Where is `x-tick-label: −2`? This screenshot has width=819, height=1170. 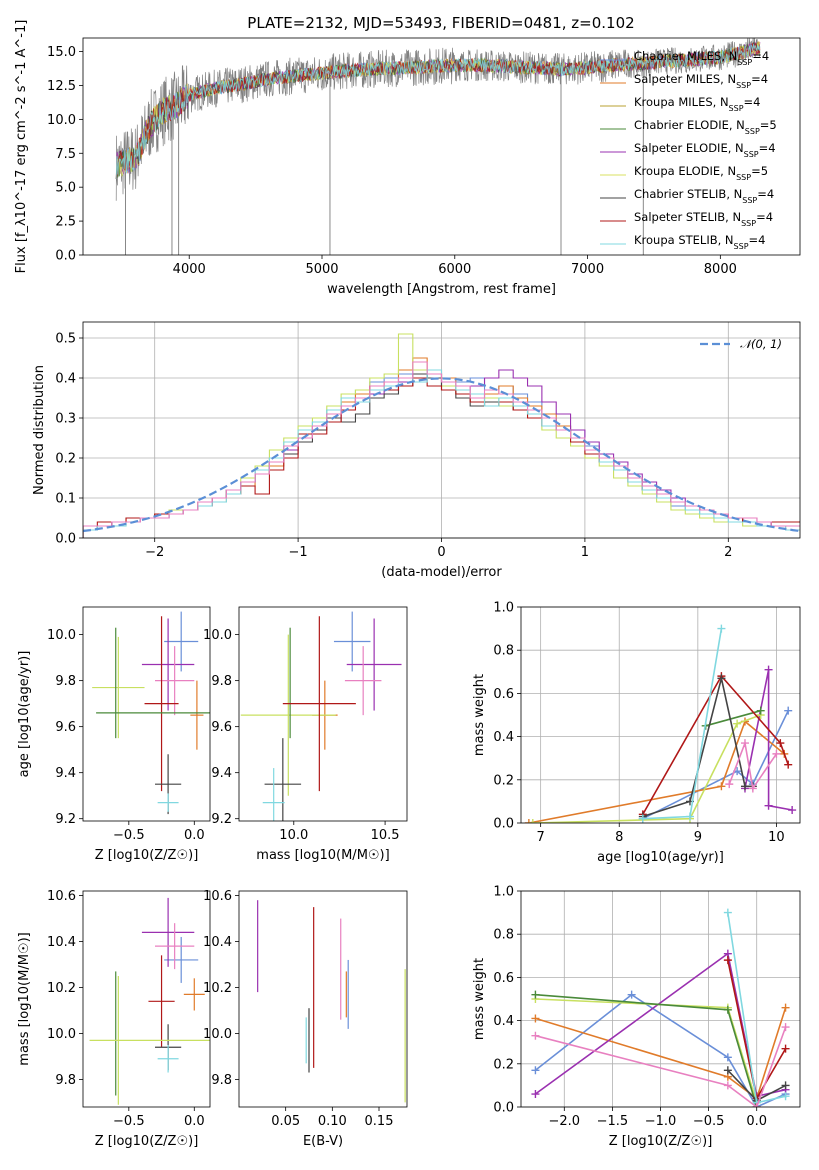 x-tick-label: −2 is located at coordinates (154, 552).